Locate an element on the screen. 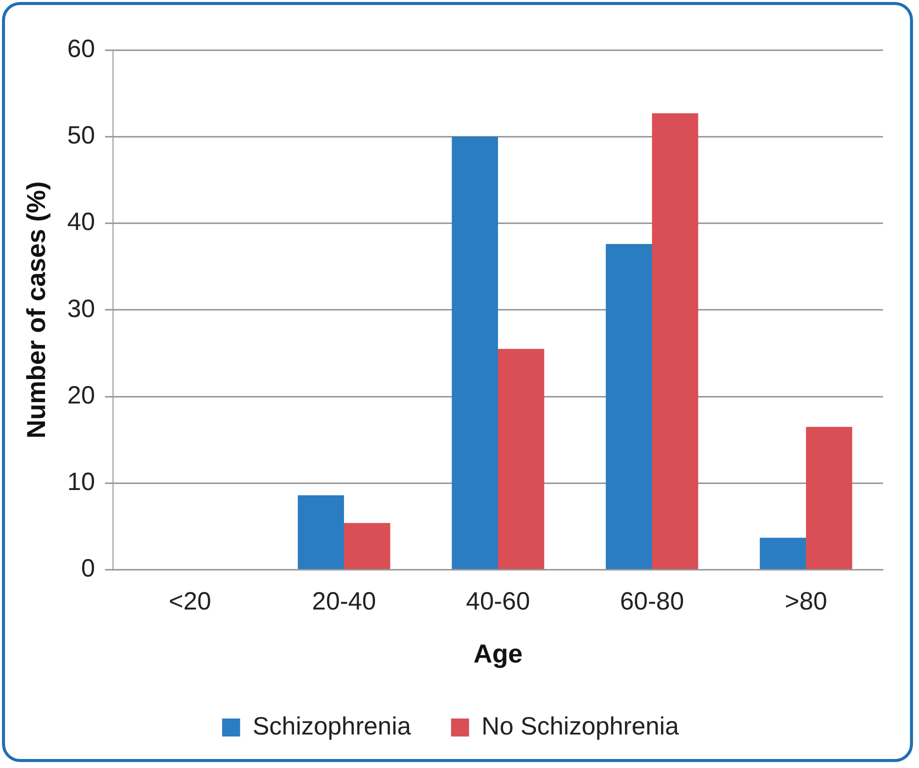 Image resolution: width=919 pixels, height=768 pixels. legend-label: No Schizophrenia is located at coordinates (580, 726).